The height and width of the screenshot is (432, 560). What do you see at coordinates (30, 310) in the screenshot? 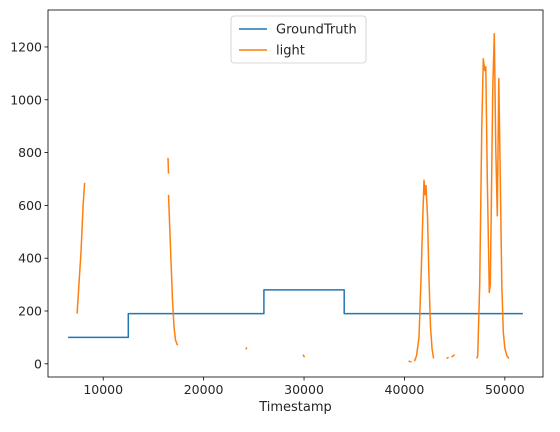
I see `y-tick-label: 200` at bounding box center [30, 310].